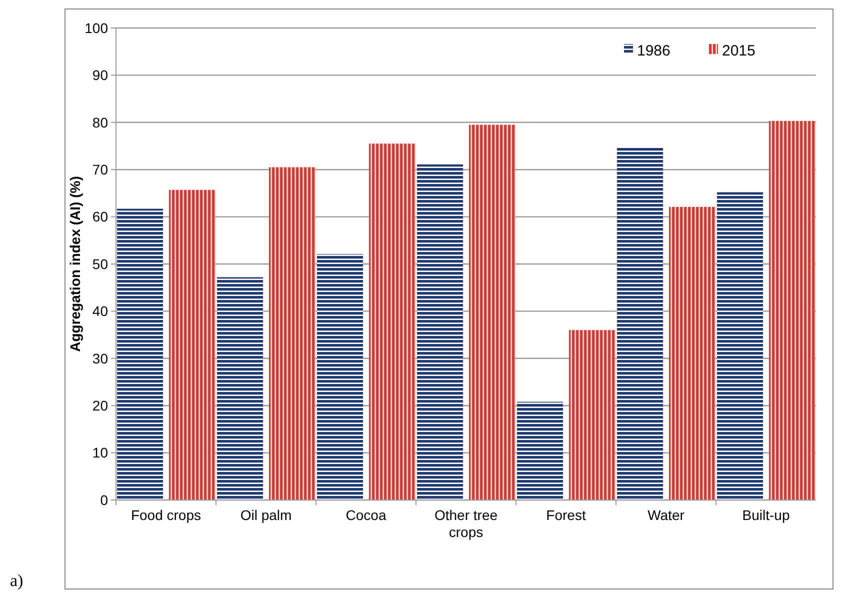 The height and width of the screenshot is (598, 842). Describe the element at coordinates (100, 406) in the screenshot. I see `y-tick-label: 20` at that location.